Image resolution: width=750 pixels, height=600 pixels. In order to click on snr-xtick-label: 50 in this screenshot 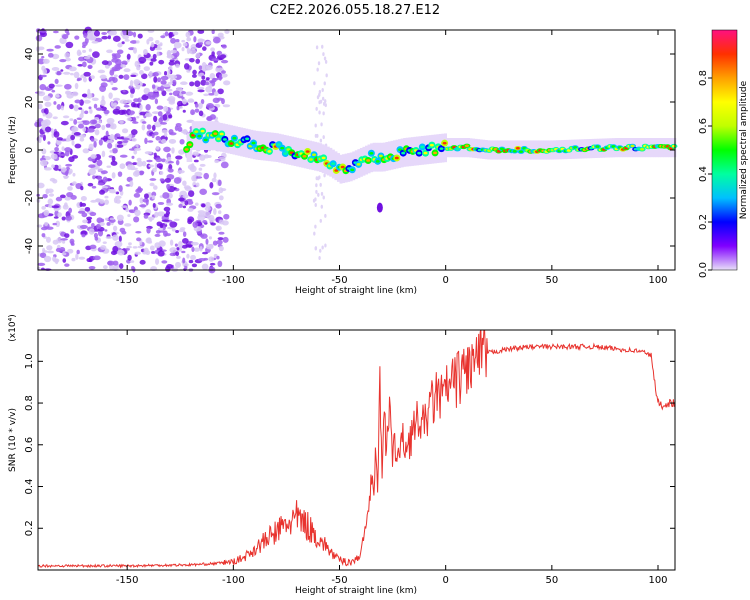, I will do `click(551, 580)`.